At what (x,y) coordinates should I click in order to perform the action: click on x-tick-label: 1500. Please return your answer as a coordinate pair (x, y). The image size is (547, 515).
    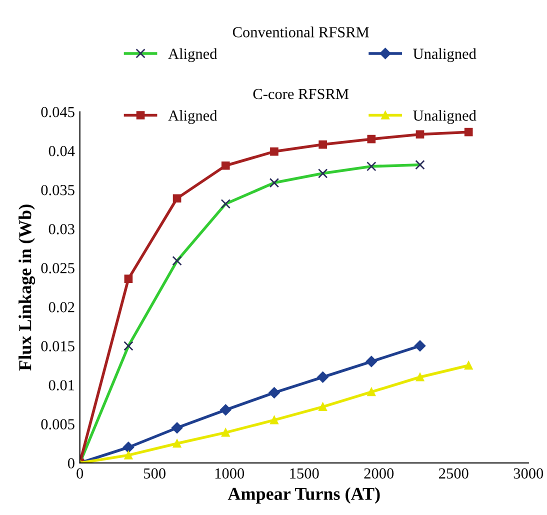
    Looking at the image, I should click on (304, 473).